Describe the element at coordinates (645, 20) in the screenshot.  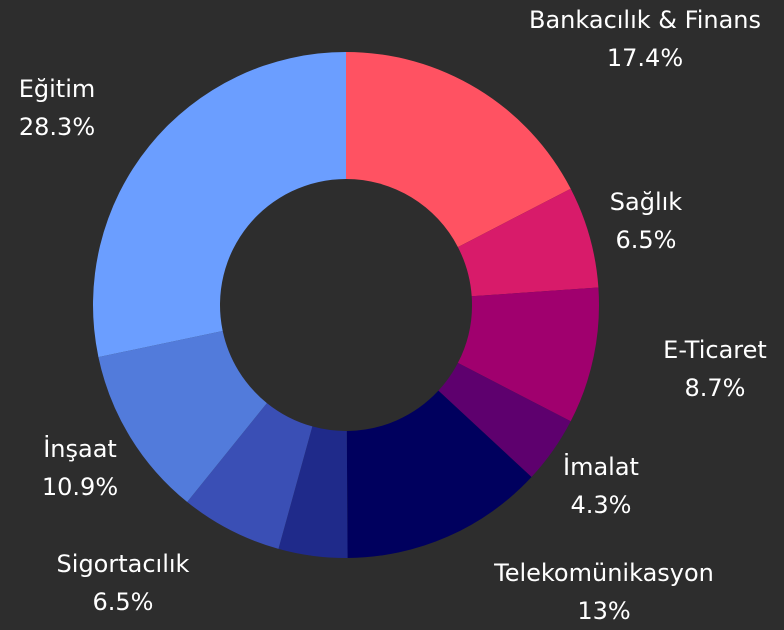
I see `slice-label: Bankacılık & Finans` at that location.